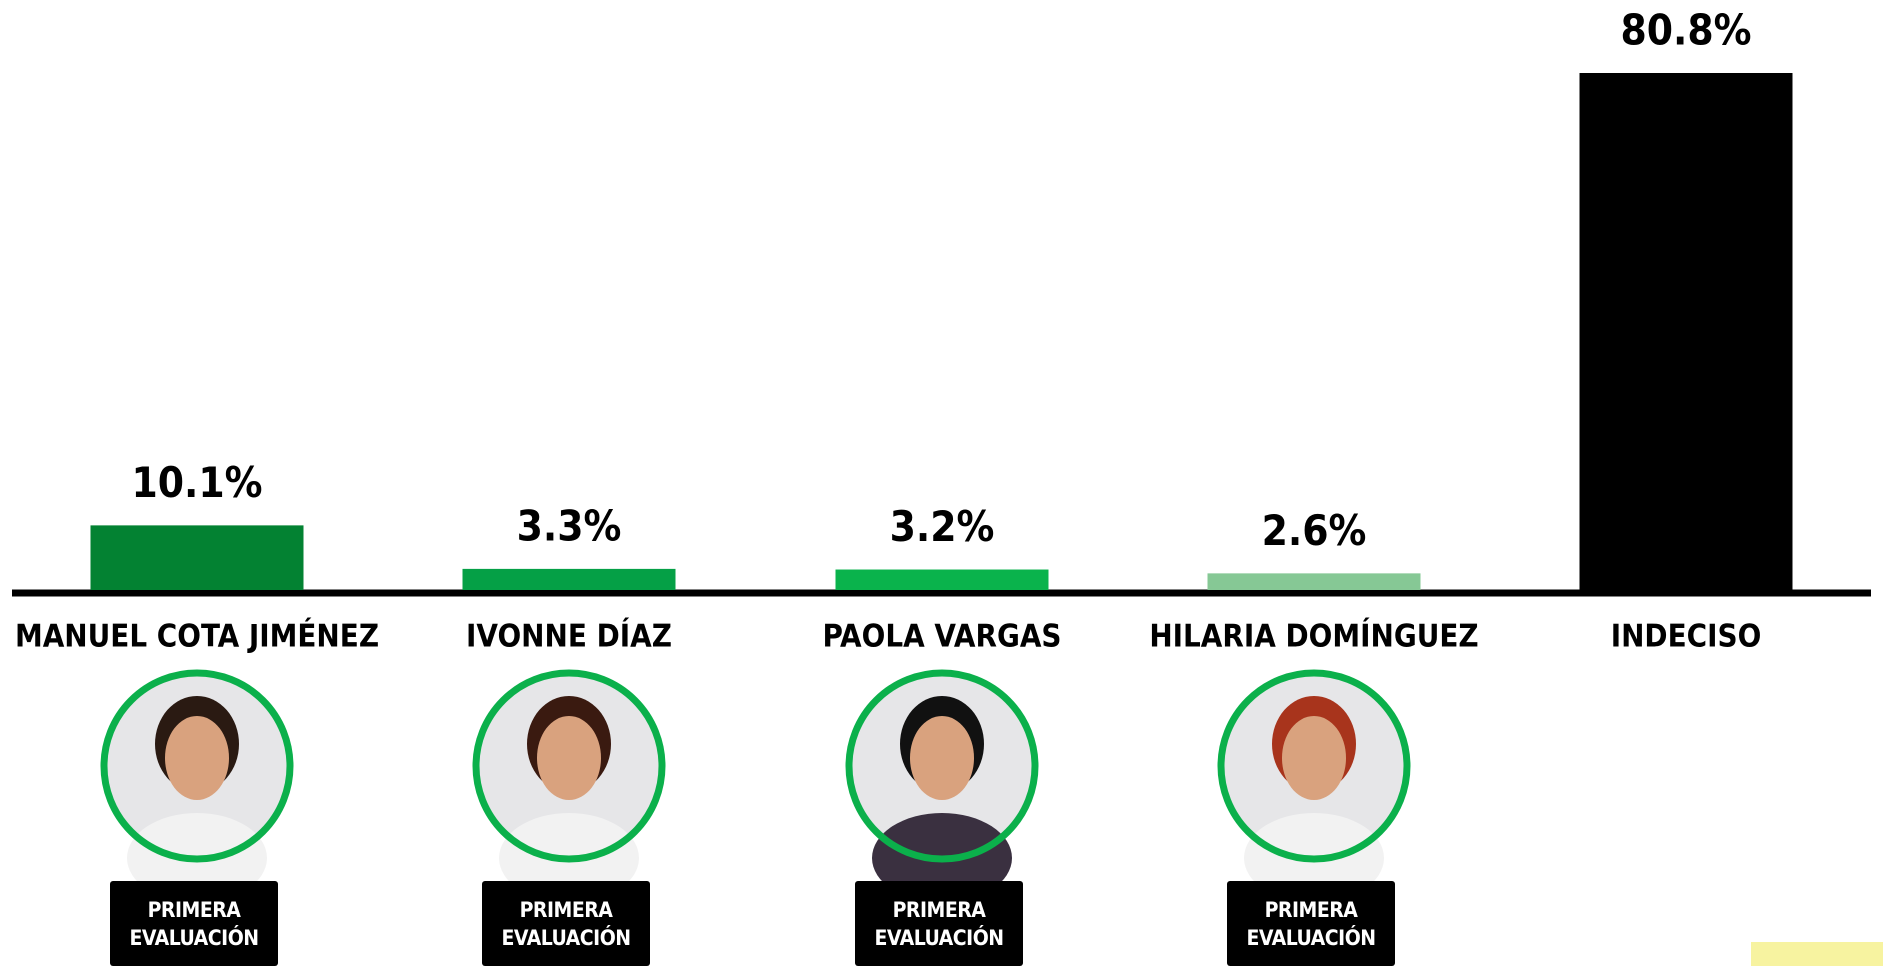 Image resolution: width=1883 pixels, height=966 pixels. Describe the element at coordinates (942, 526) in the screenshot. I see `value-label: 3.2%` at that location.